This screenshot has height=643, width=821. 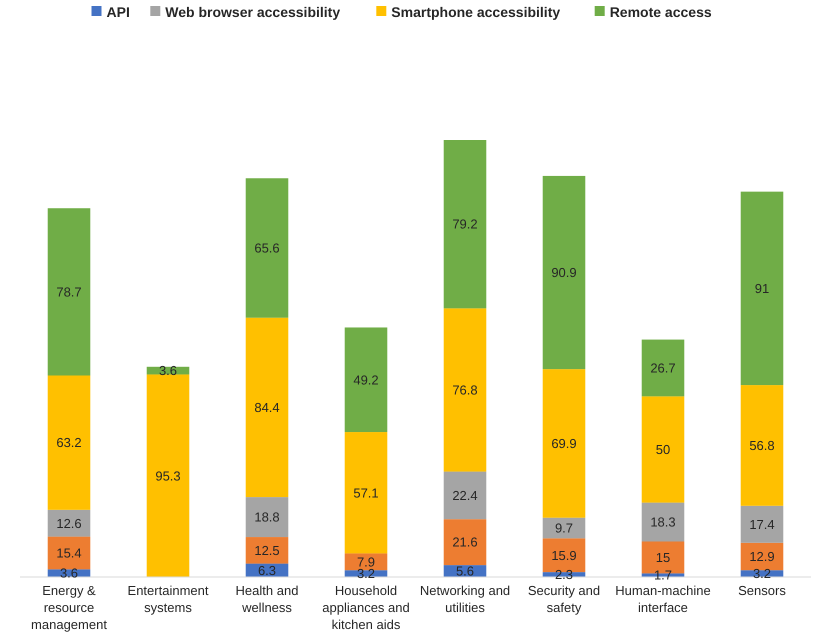 What do you see at coordinates (762, 590) in the screenshot?
I see `x-tick-label: Sensors` at bounding box center [762, 590].